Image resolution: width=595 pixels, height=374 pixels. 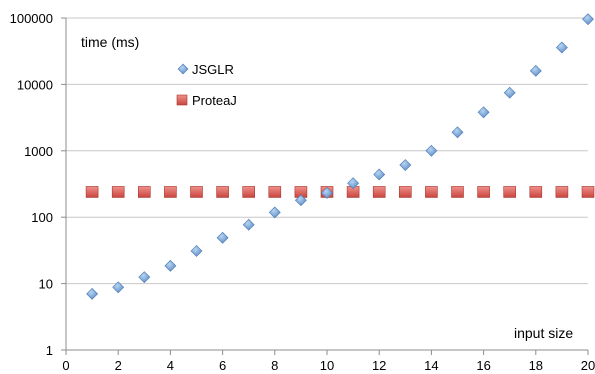 I want to click on y-tick-label-10000: 10000, so click(x=35, y=84).